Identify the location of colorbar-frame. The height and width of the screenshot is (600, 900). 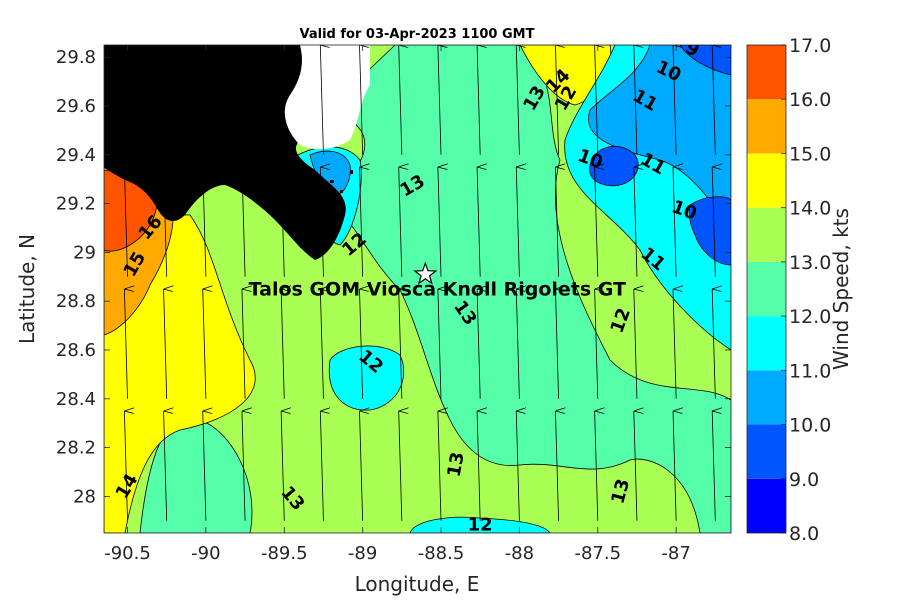
(766, 289).